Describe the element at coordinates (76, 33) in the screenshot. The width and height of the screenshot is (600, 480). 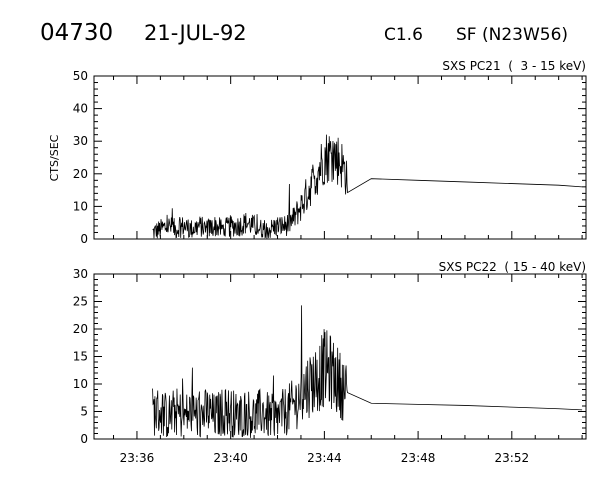
I see `event-id: 04730` at that location.